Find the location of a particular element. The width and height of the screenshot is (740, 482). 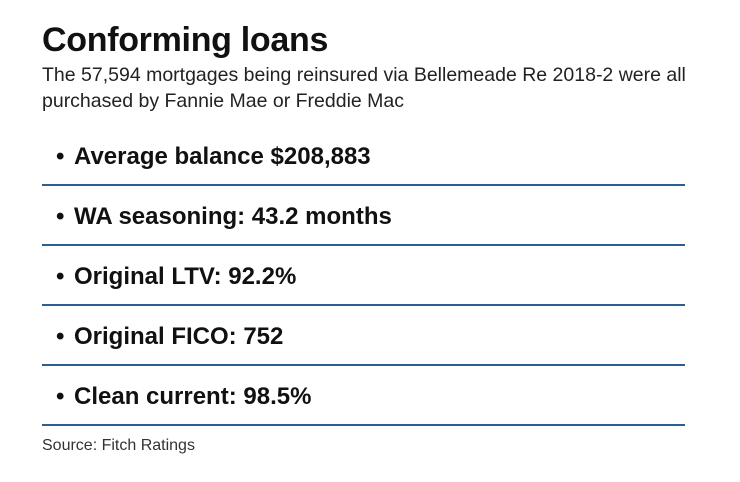

page-title: Conforming loans is located at coordinates (185, 40).